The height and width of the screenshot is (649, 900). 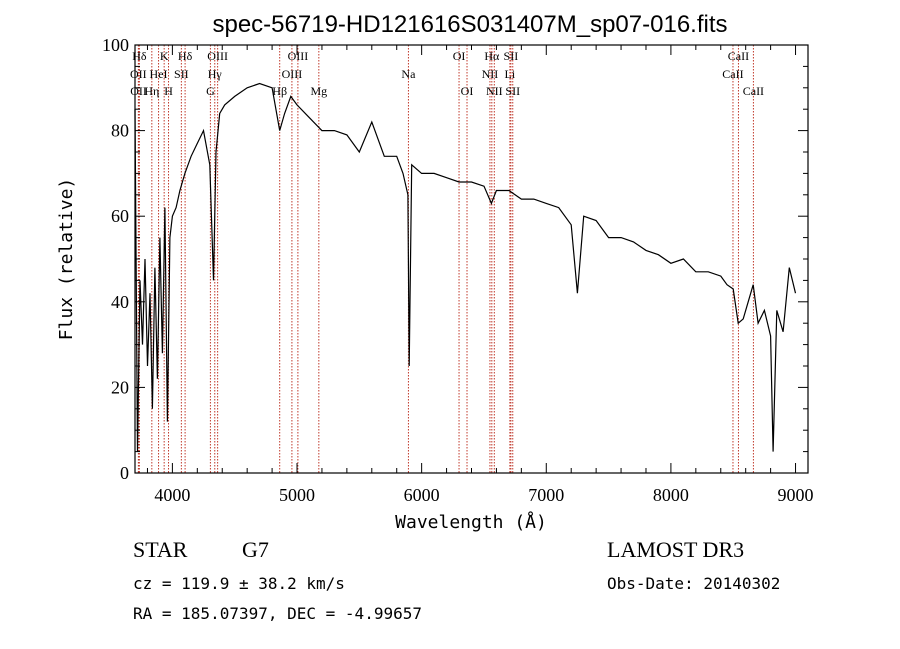 I want to click on x-tick-label-5000: 5000, so click(x=297, y=495).